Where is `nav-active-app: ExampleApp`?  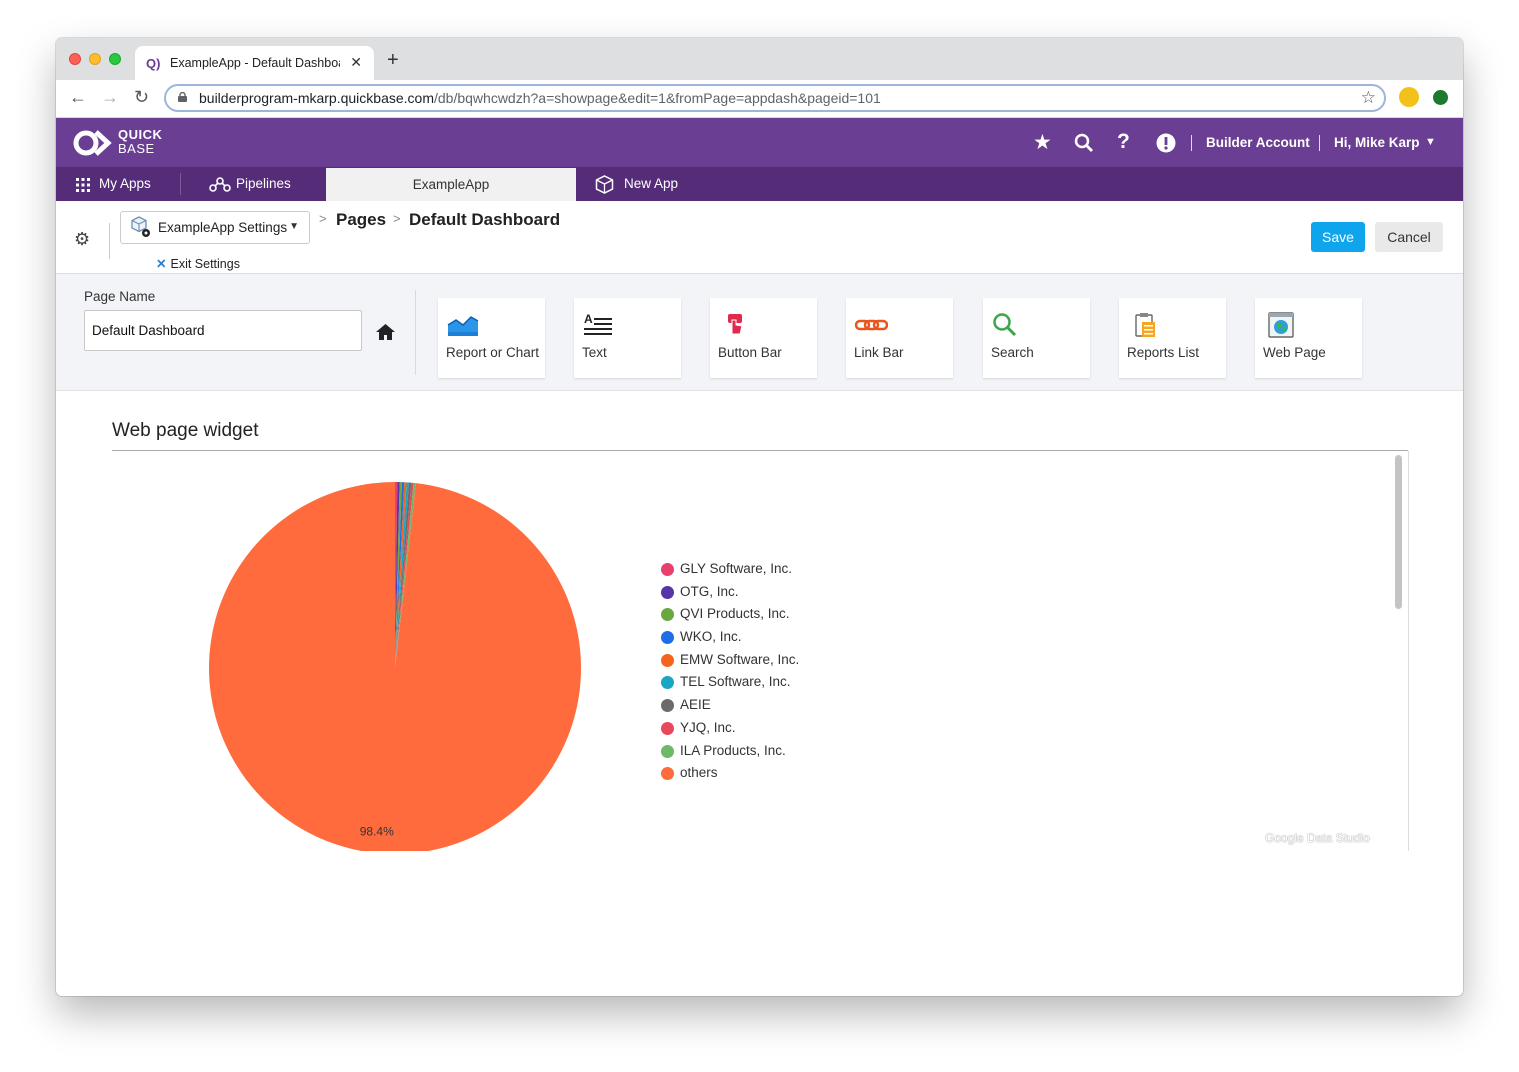 nav-active-app: ExampleApp is located at coordinates (451, 184).